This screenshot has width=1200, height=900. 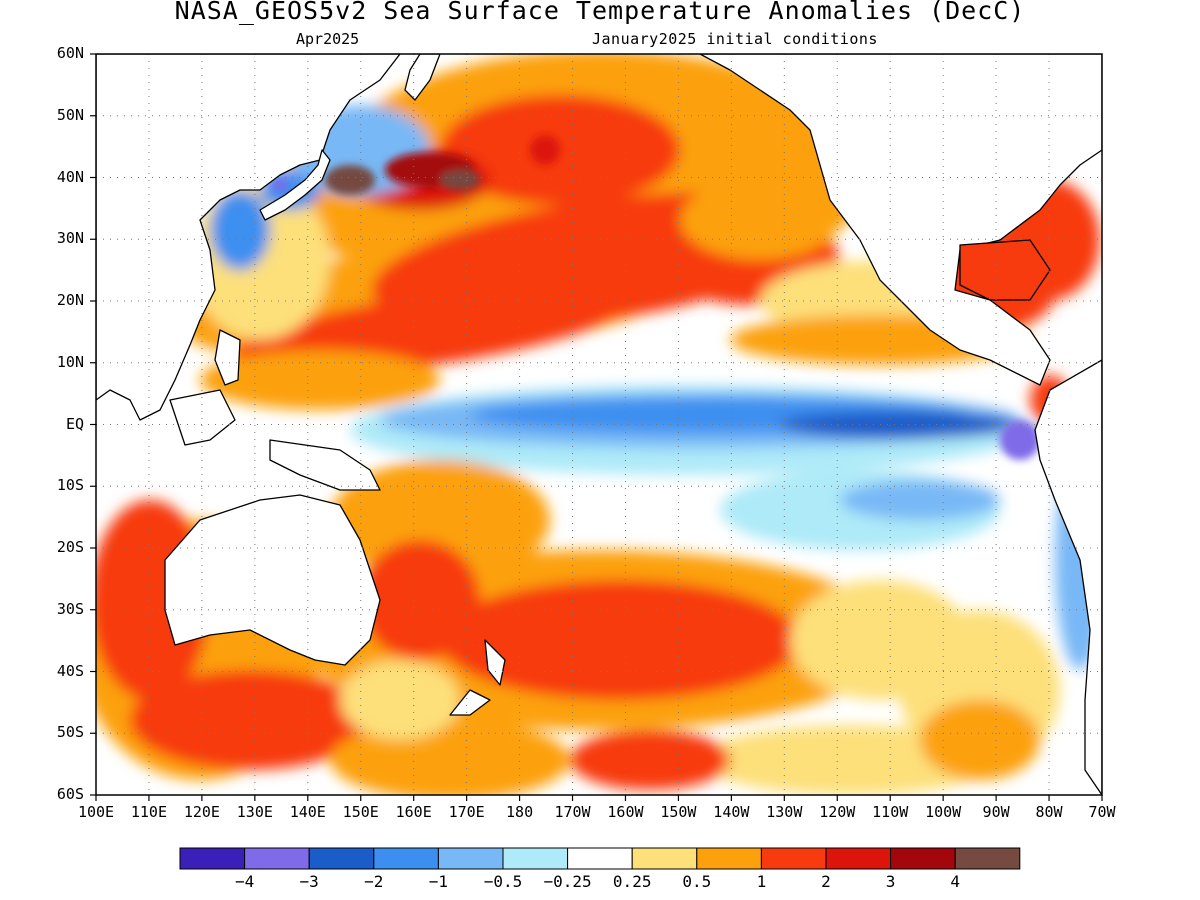 What do you see at coordinates (890, 881) in the screenshot?
I see `colorbar-tick-label: 3` at bounding box center [890, 881].